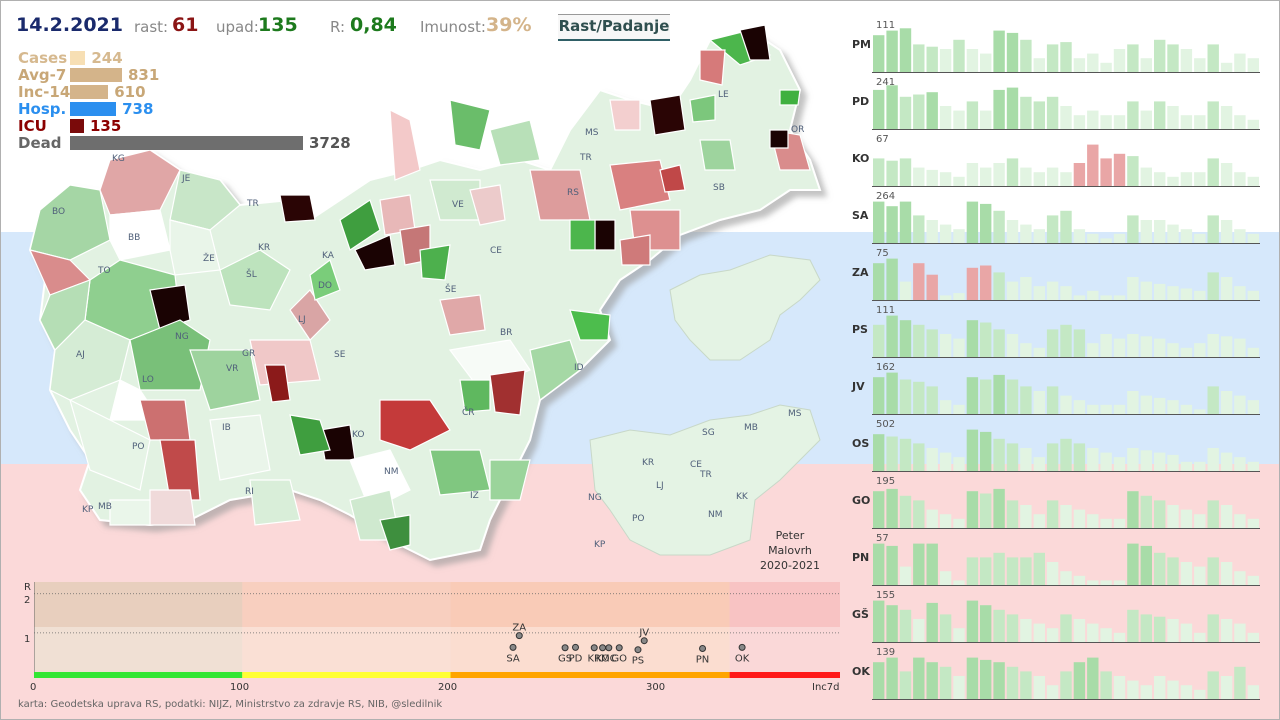  Describe the element at coordinates (614, 27) in the screenshot. I see `growth-decline-toggle-button: Rast/Padanje` at that location.